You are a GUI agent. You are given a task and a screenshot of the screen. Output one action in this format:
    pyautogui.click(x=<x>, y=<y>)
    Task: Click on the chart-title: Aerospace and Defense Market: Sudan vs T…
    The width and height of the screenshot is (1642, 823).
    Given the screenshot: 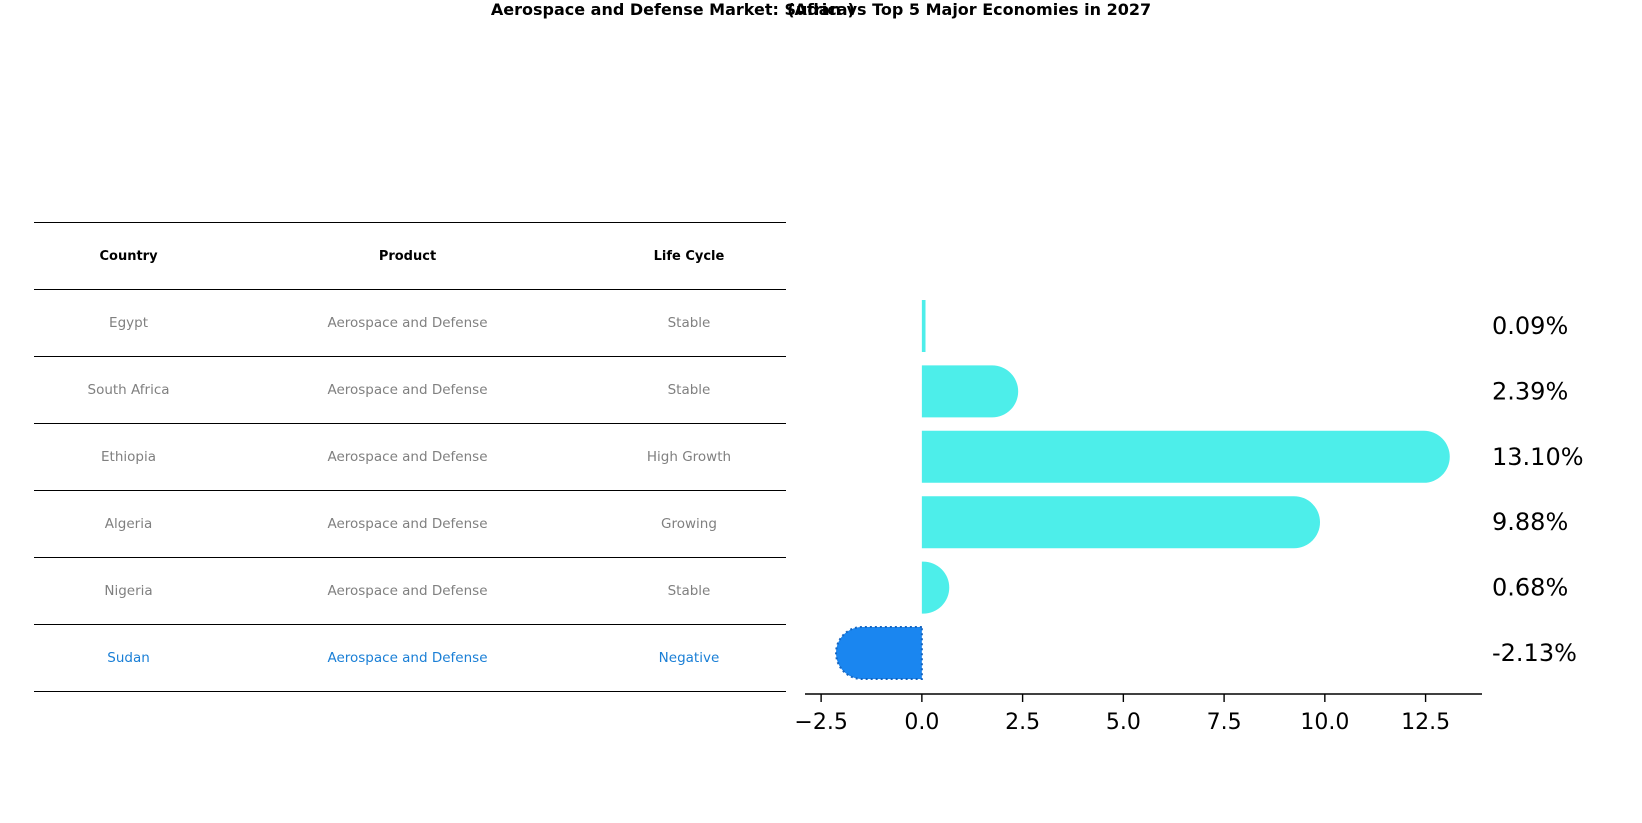 What is the action you would take?
    pyautogui.click(x=821, y=9)
    